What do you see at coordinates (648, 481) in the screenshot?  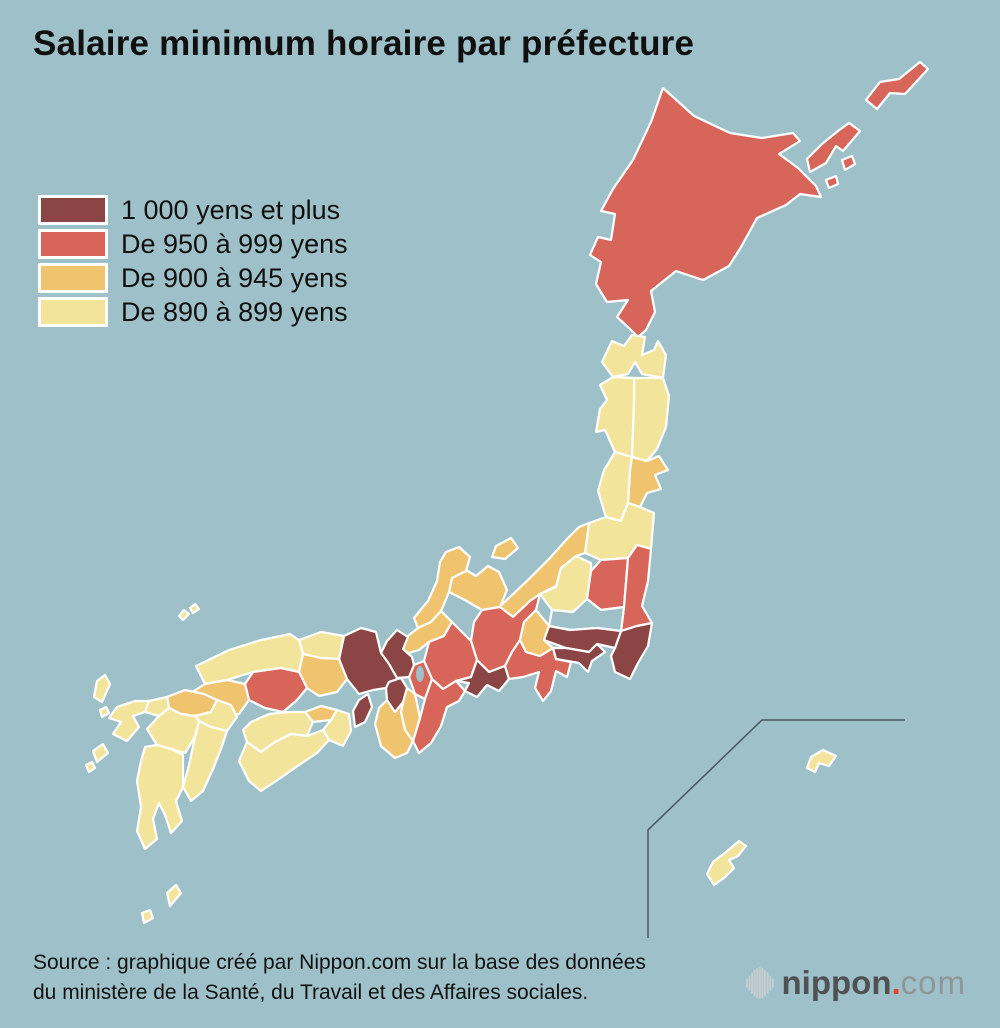 I see `prefecture-miyagi` at bounding box center [648, 481].